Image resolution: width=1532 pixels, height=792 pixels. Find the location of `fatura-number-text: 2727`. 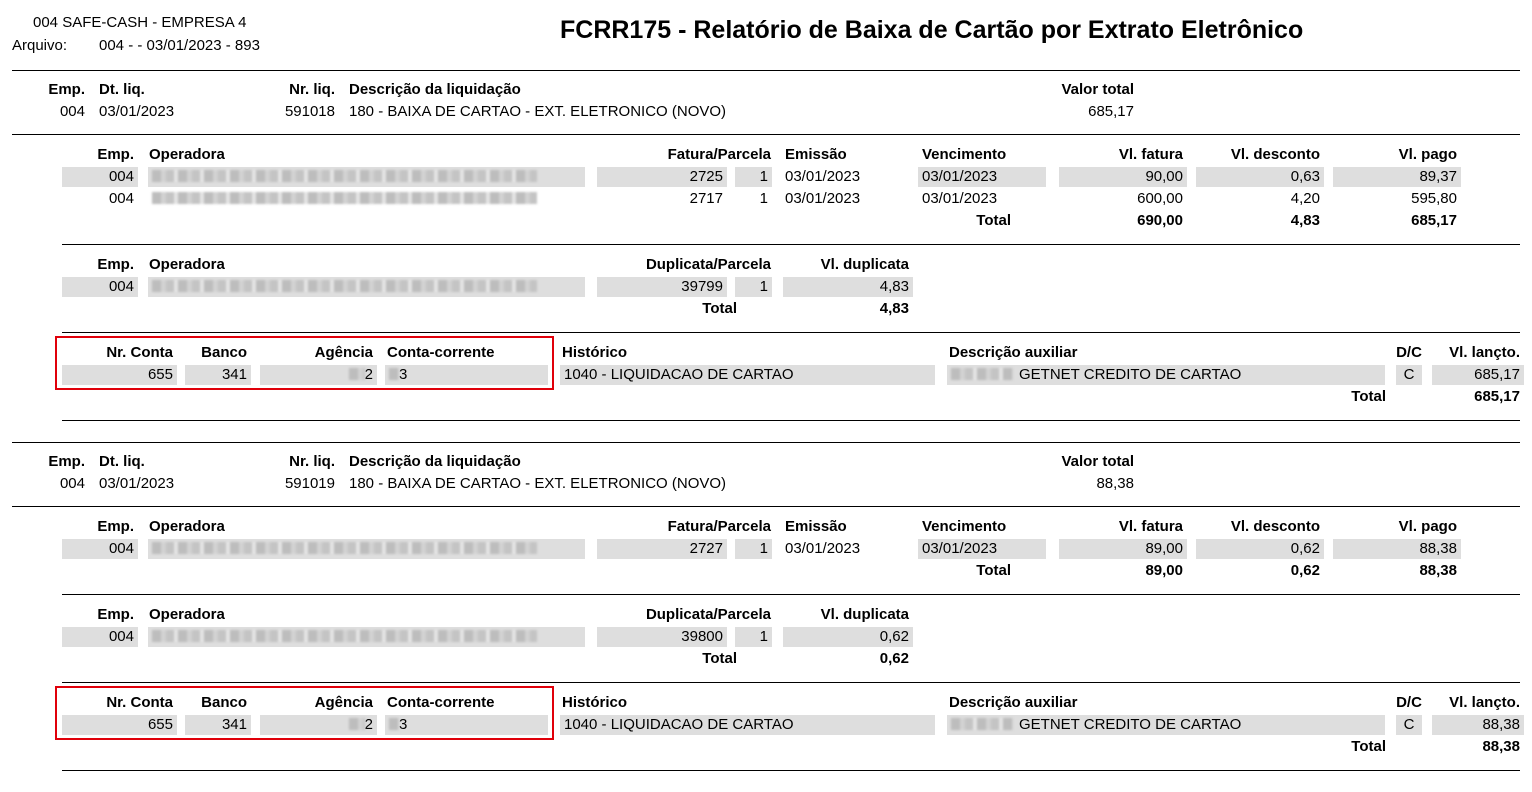

fatura-number-text: 2727 is located at coordinates (706, 548).